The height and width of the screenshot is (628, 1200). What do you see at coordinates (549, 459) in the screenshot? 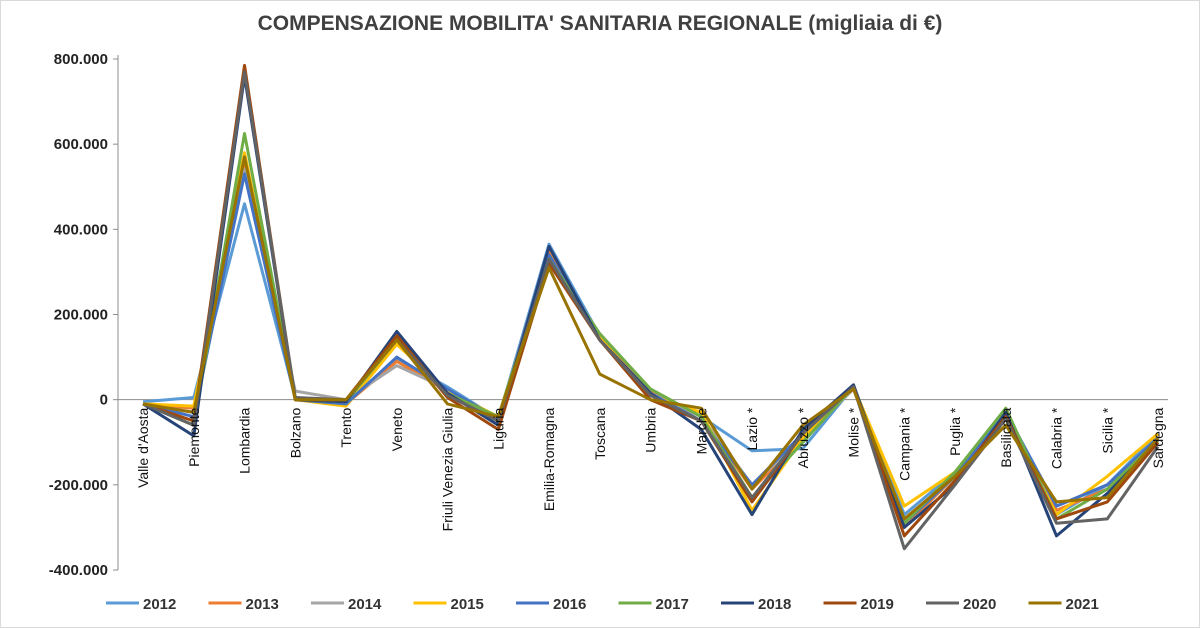
I see `x-tick-label: Emilia-Romagna` at bounding box center [549, 459].